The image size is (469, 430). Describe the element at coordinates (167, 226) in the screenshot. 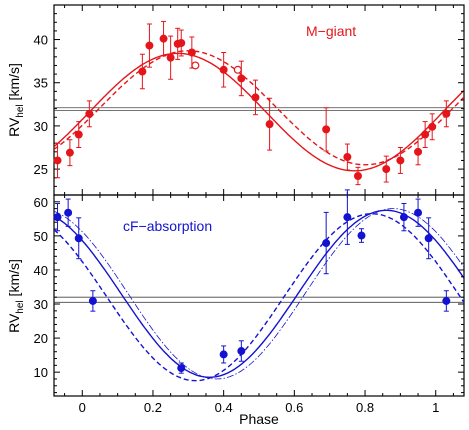

I see `panel-label: cF−absorption` at that location.